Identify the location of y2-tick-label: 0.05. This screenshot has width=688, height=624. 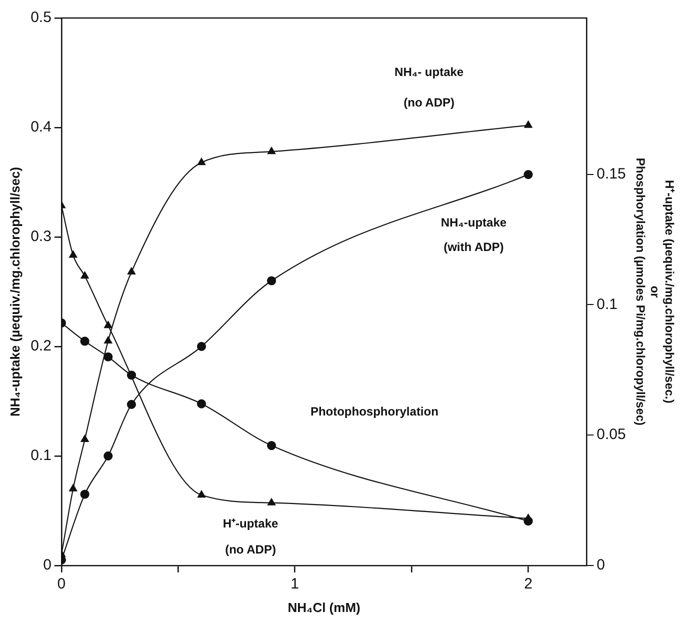
(611, 435).